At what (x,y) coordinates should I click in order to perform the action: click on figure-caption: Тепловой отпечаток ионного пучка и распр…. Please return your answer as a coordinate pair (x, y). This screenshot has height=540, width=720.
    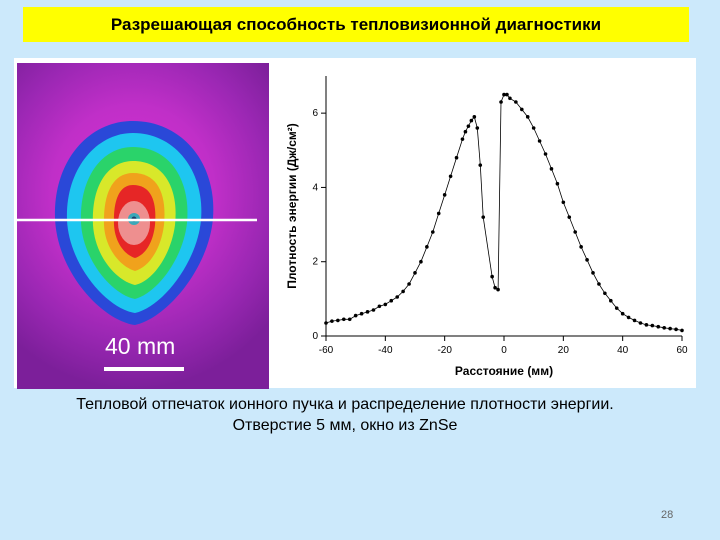
    Looking at the image, I should click on (345, 415).